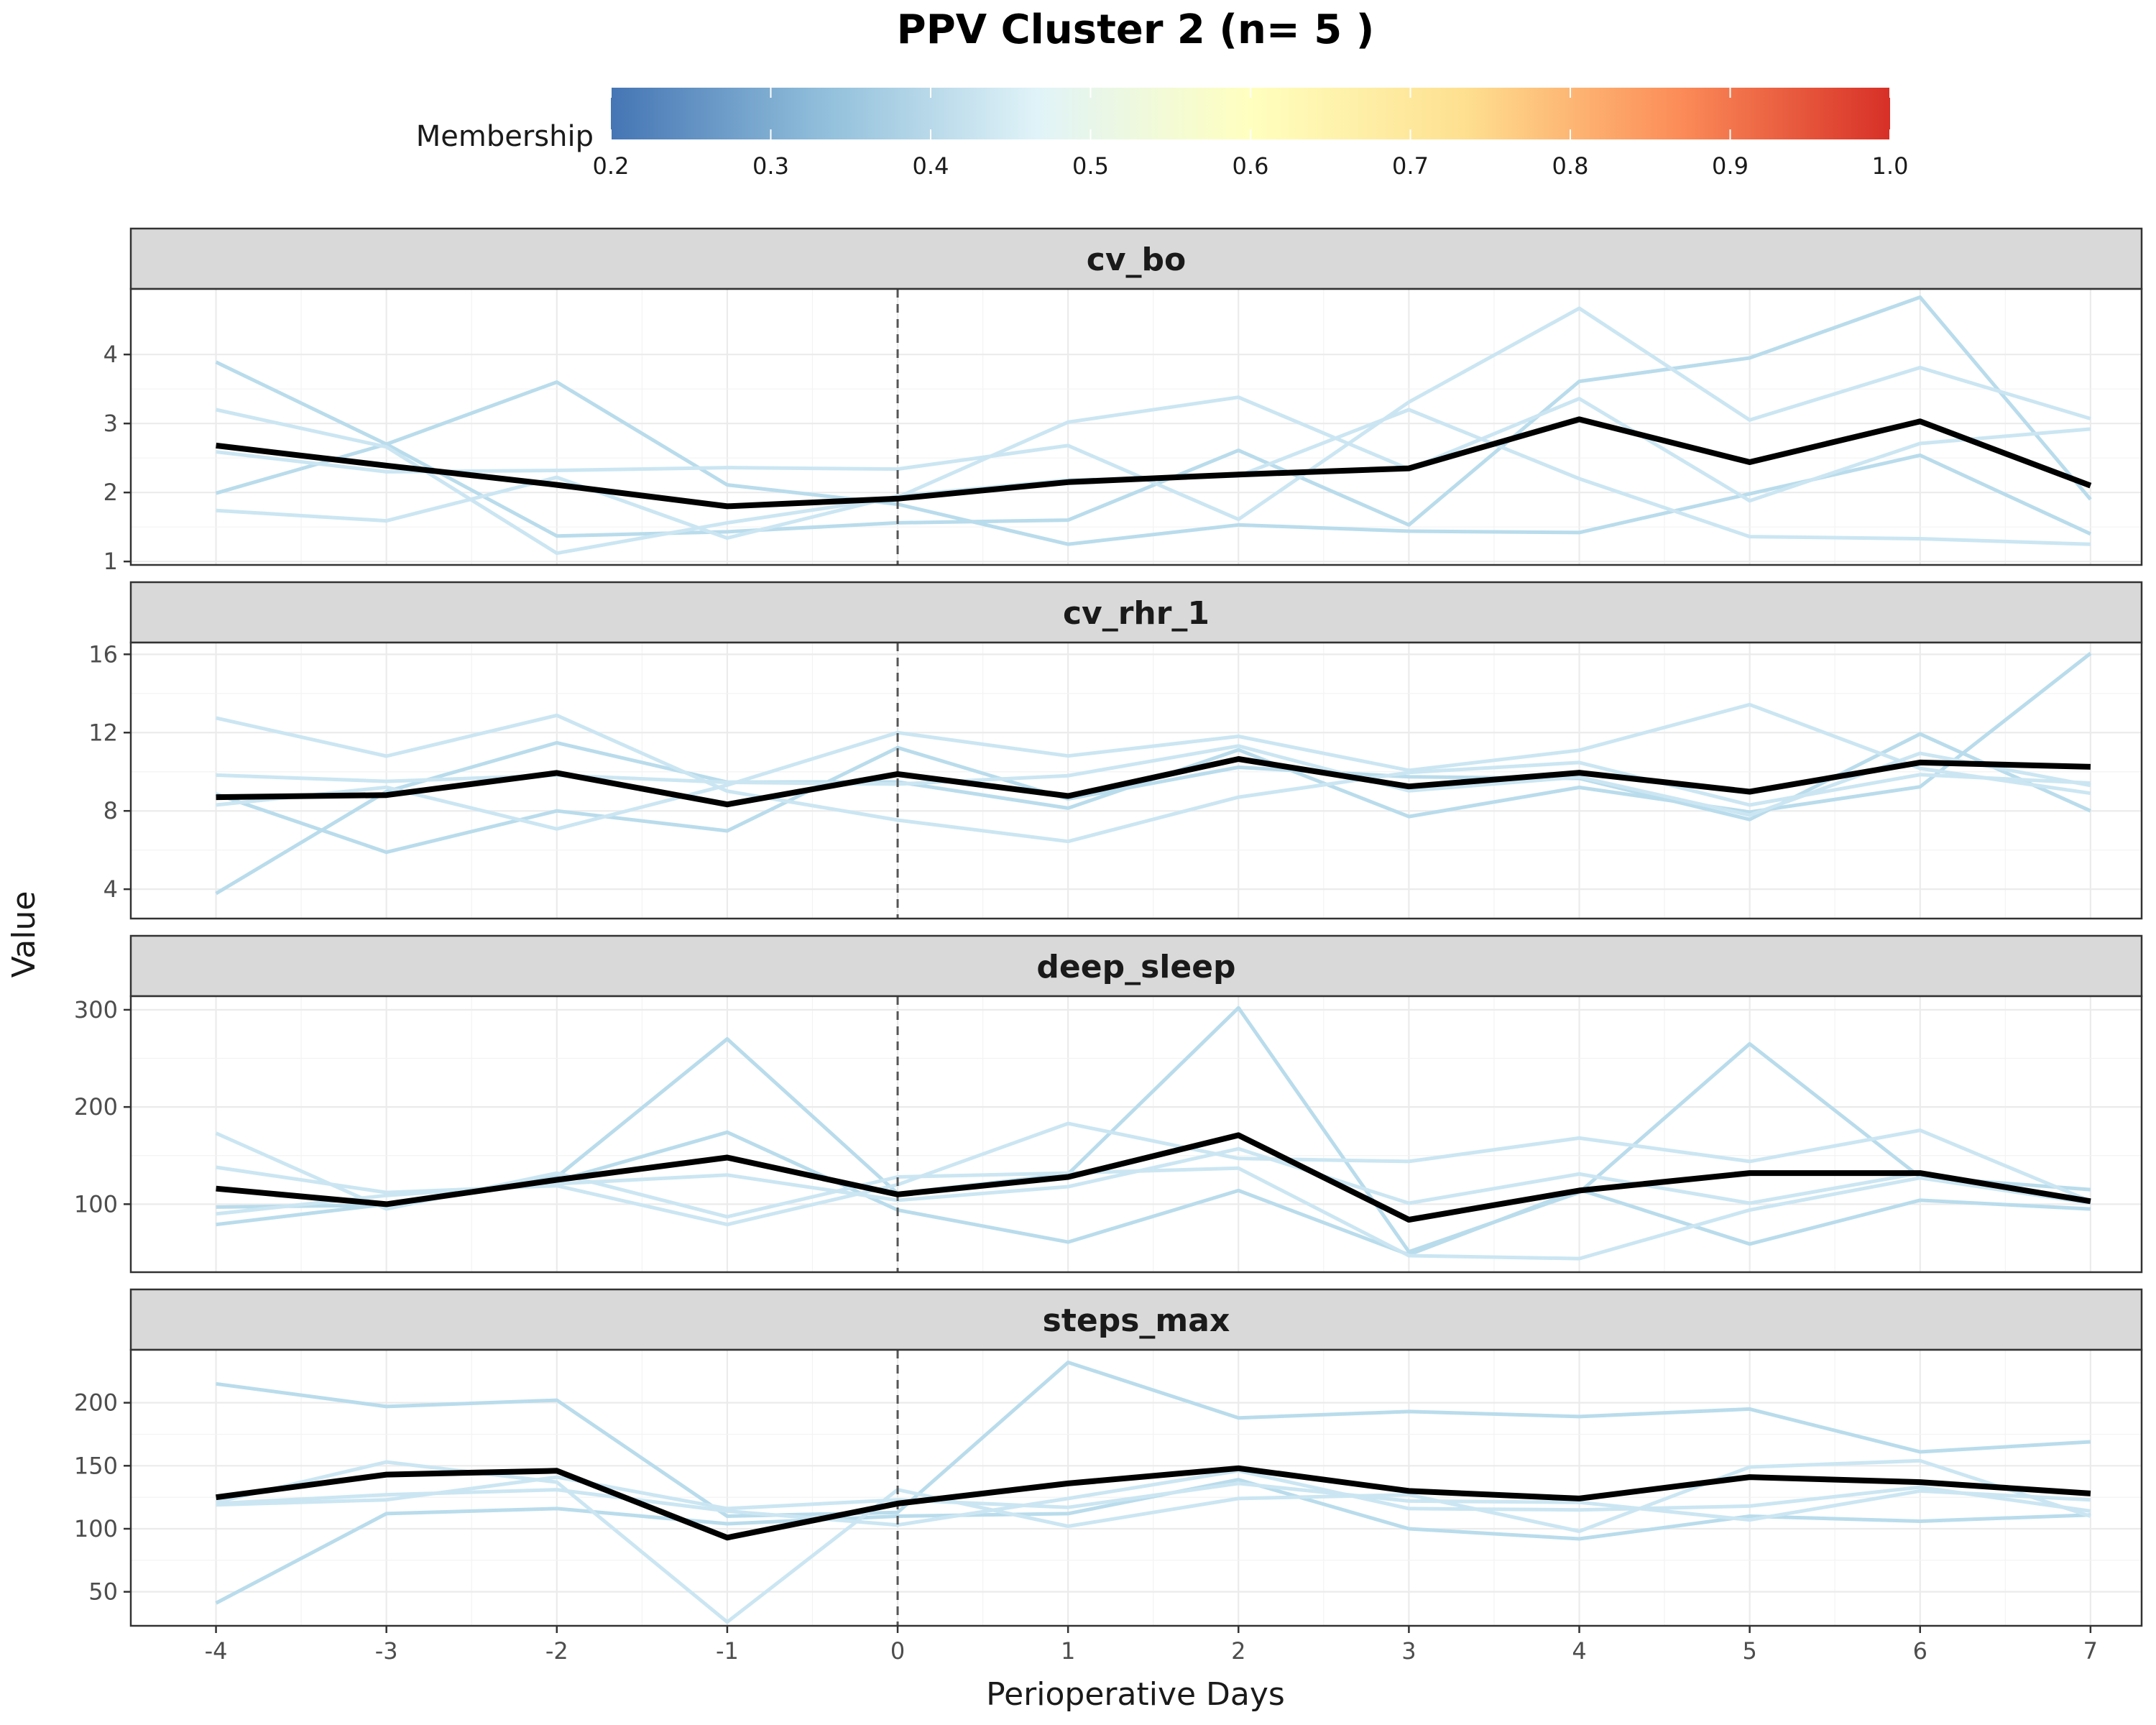 The image size is (2156, 1725). What do you see at coordinates (897, 1651) in the screenshot?
I see `x-tick-label: 0` at bounding box center [897, 1651].